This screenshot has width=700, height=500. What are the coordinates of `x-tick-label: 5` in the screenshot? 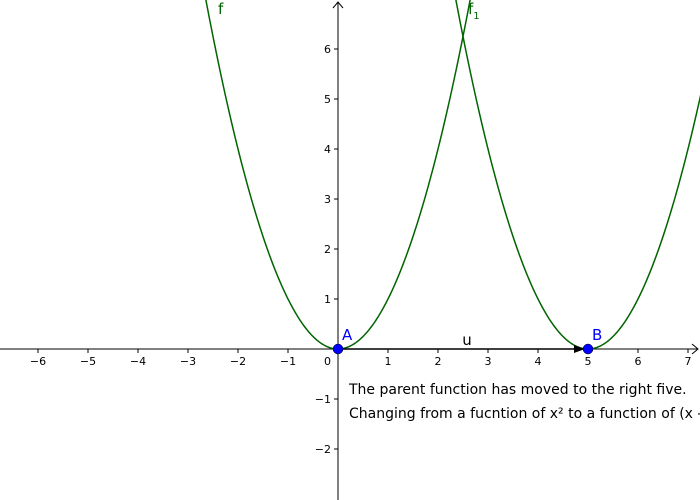 It's located at (588, 361).